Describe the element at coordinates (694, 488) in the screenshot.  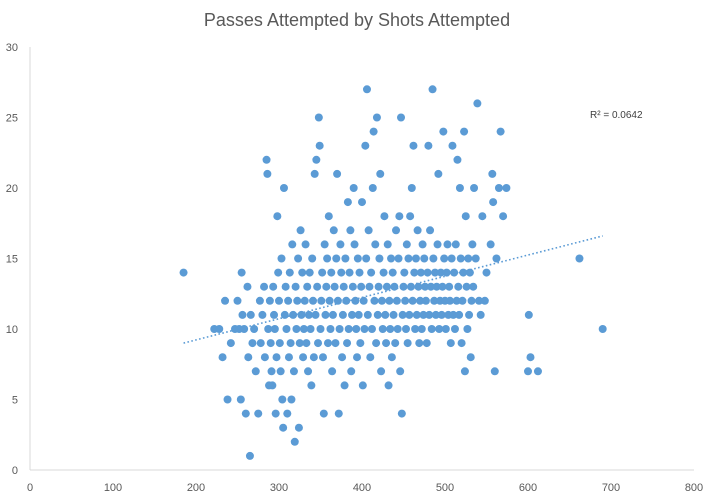
I see `x-tick-label: 800` at that location.